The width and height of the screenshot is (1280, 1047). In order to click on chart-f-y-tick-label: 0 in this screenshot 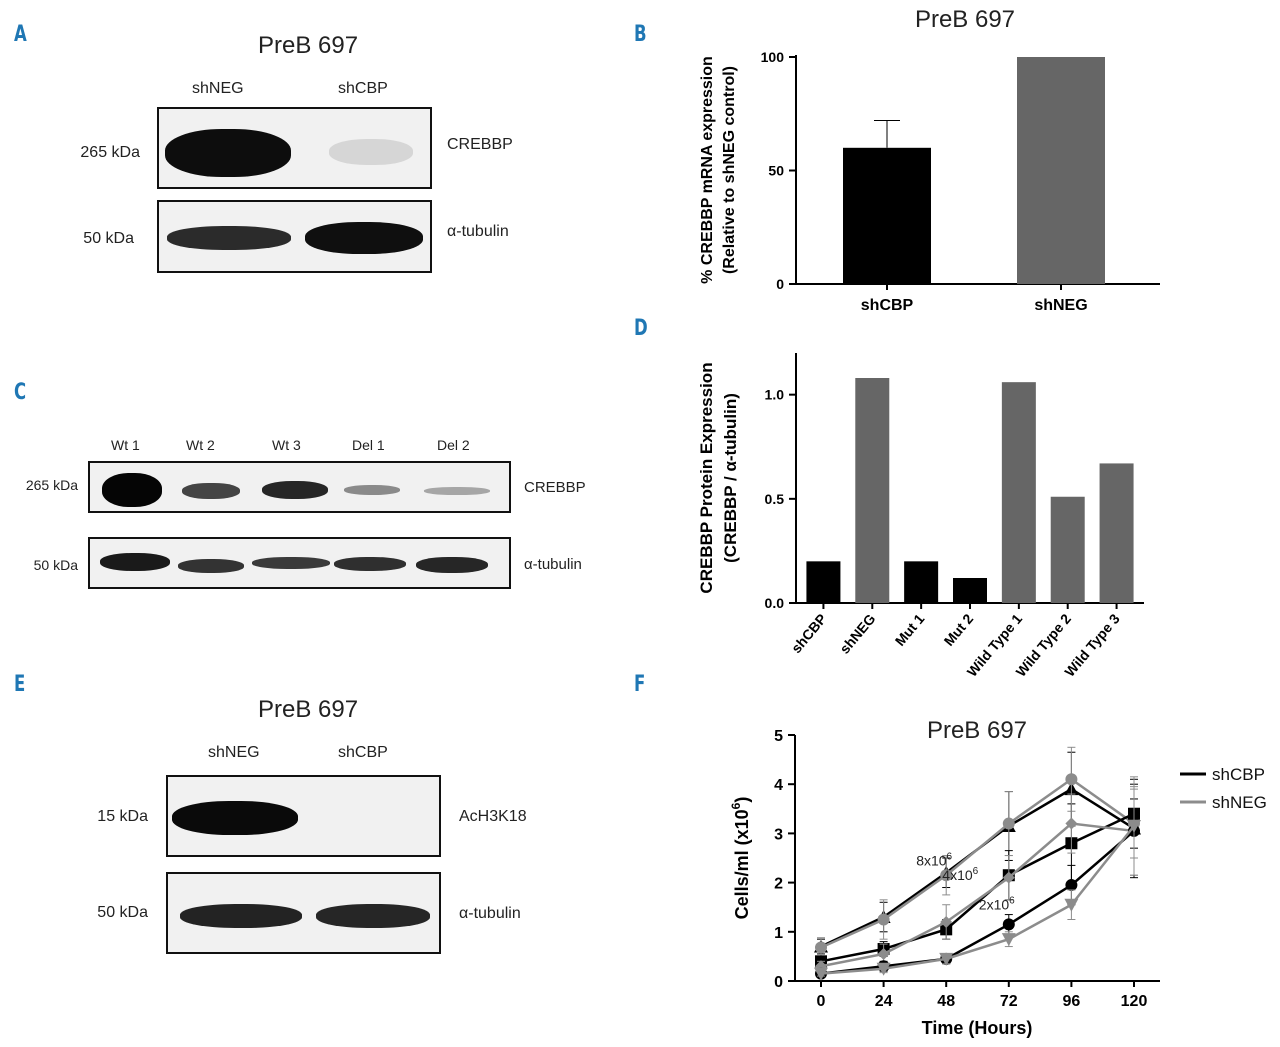, I will do `click(778, 982)`.